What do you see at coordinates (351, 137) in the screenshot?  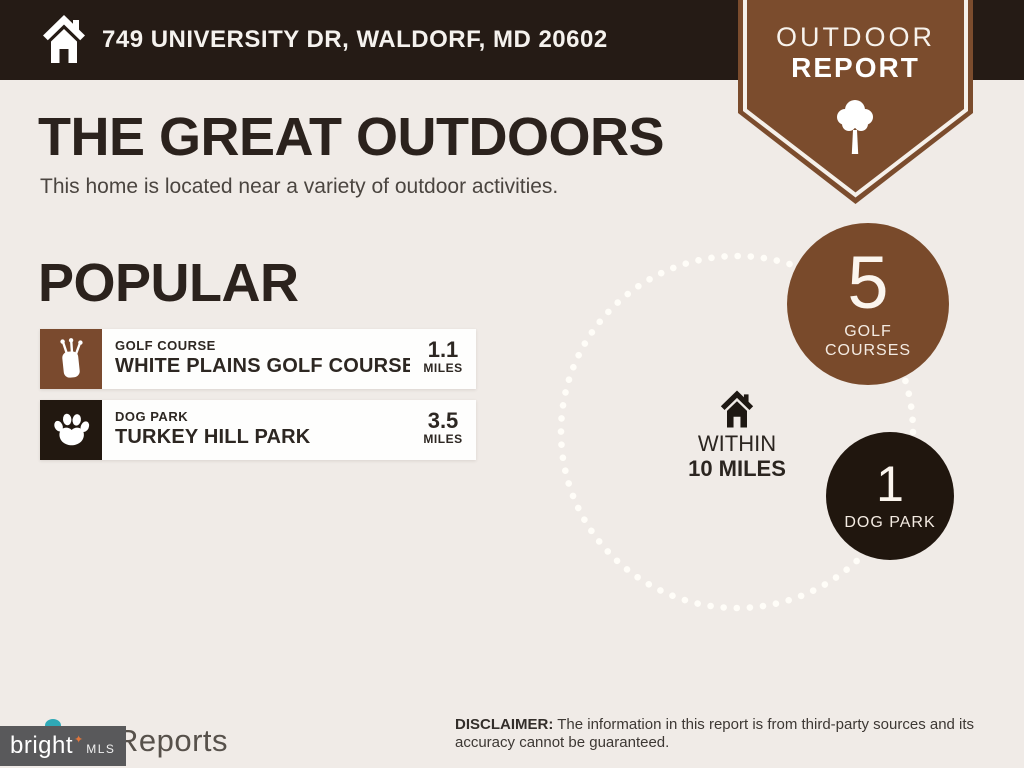 I see `page-title: THE GREAT OUTDOORS` at bounding box center [351, 137].